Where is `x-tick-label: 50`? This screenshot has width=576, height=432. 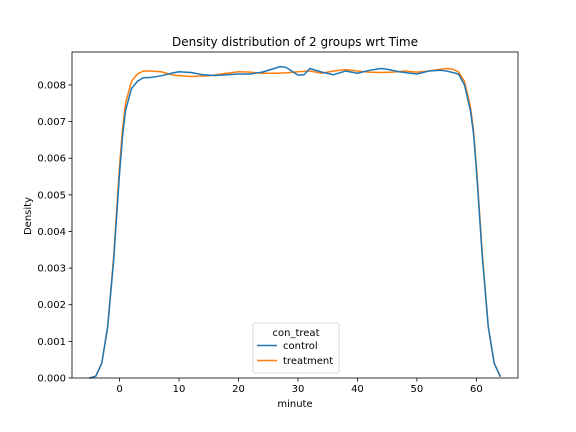 x-tick-label: 50 is located at coordinates (417, 389).